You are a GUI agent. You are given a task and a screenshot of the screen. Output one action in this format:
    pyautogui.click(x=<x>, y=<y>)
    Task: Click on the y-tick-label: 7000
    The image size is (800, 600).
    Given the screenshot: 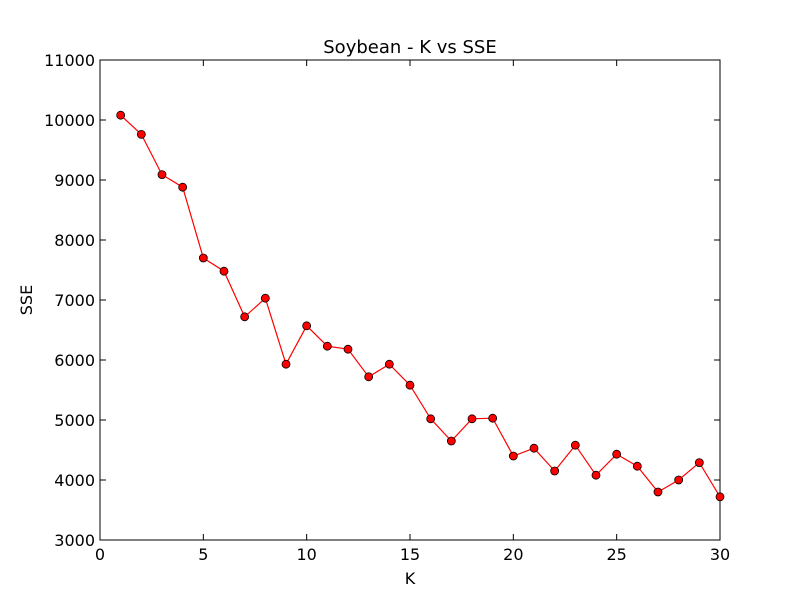 What is the action you would take?
    pyautogui.click(x=74, y=300)
    